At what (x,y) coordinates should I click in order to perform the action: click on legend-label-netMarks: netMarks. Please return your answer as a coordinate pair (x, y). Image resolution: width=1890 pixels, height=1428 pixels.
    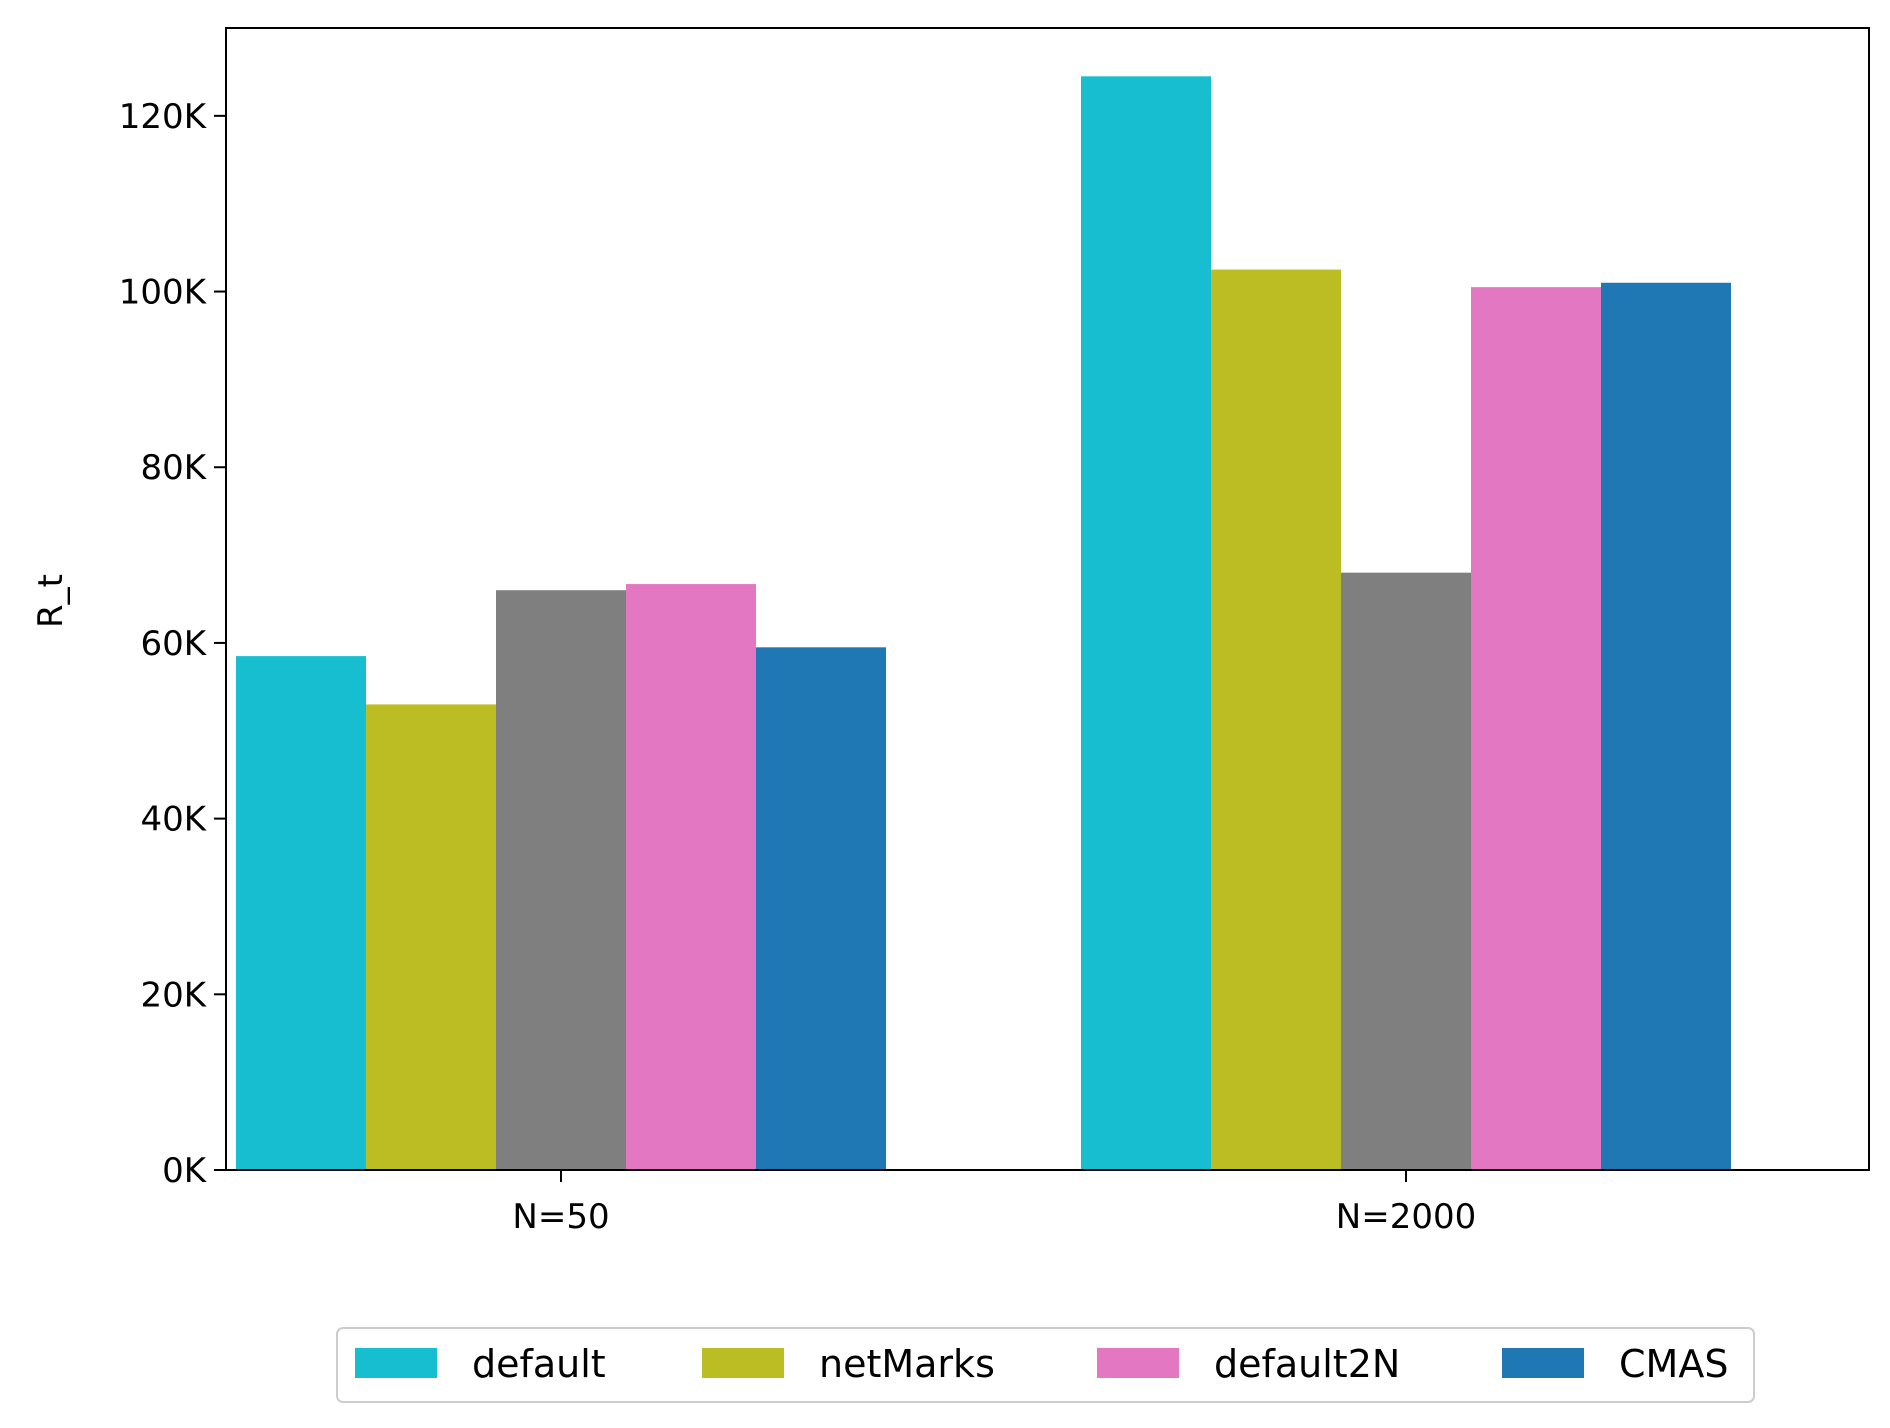
    Looking at the image, I should click on (907, 1364).